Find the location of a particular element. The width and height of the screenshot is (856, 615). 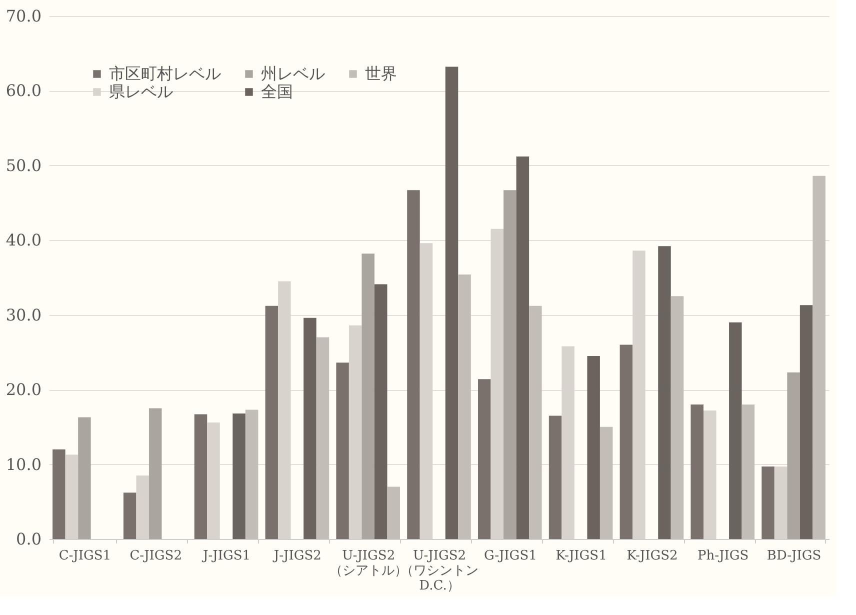

x-tick-label: BD-JIGS is located at coordinates (794, 556).